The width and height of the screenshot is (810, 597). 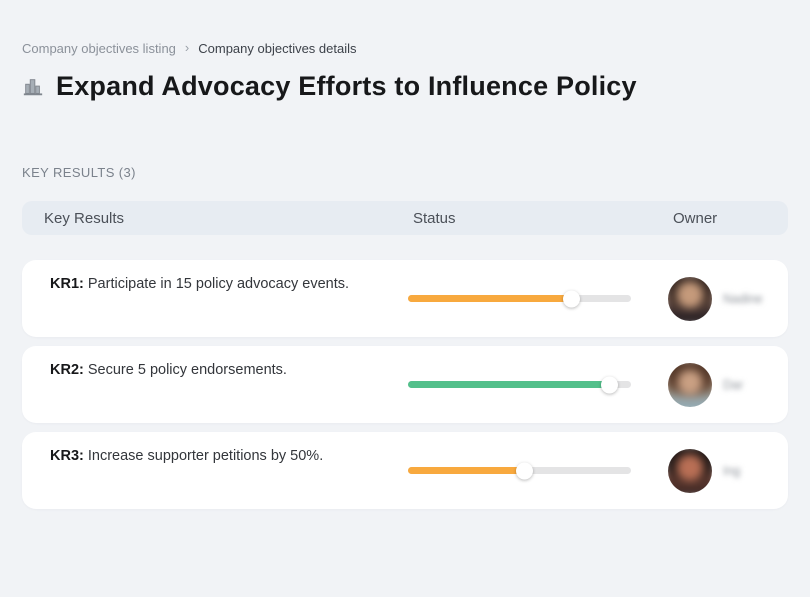 I want to click on breadcrumb-item-details: Company objectives details, so click(x=277, y=48).